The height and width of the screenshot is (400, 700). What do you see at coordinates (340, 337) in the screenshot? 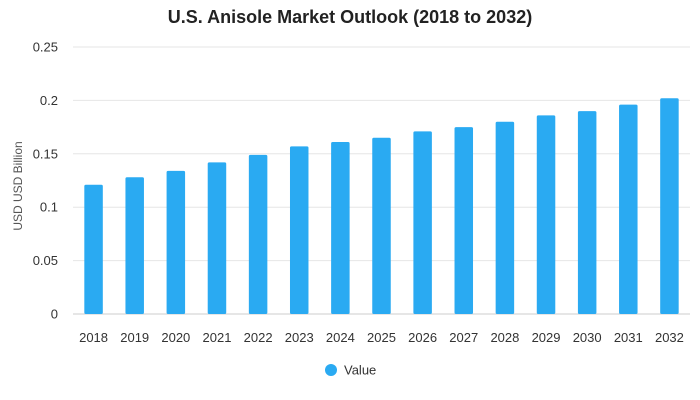
I see `x-tick-label: 2024` at bounding box center [340, 337].